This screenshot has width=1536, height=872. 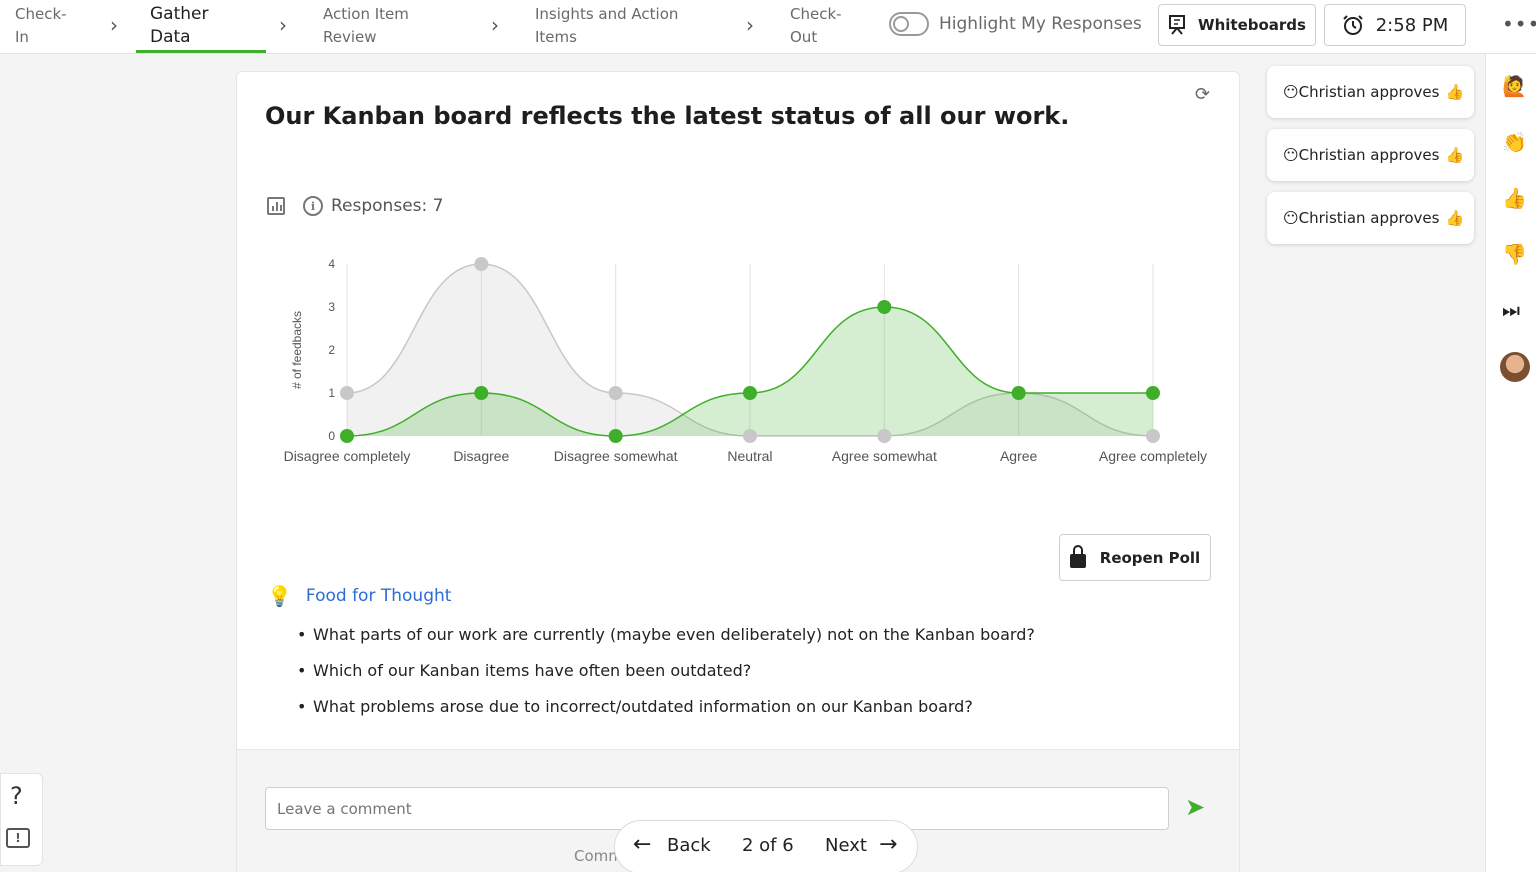 What do you see at coordinates (347, 456) in the screenshot?
I see `x-tick-label: Disagree completely` at bounding box center [347, 456].